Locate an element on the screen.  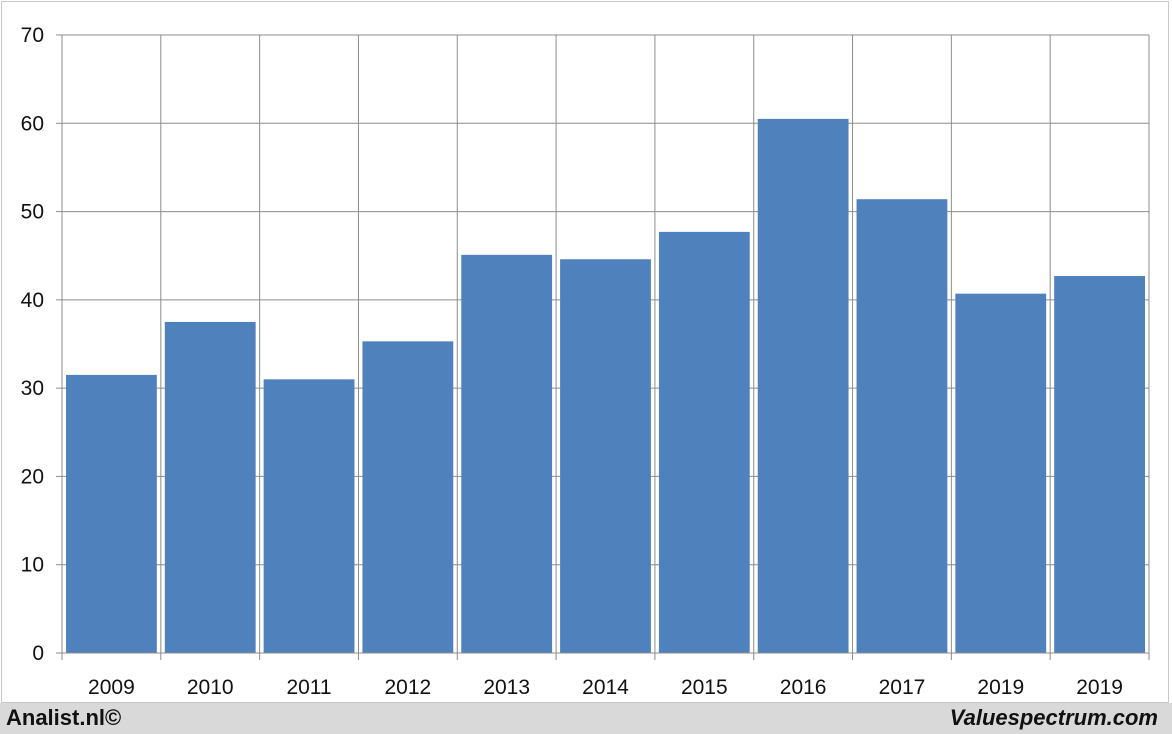
x-tick-label: 2010 is located at coordinates (210, 687).